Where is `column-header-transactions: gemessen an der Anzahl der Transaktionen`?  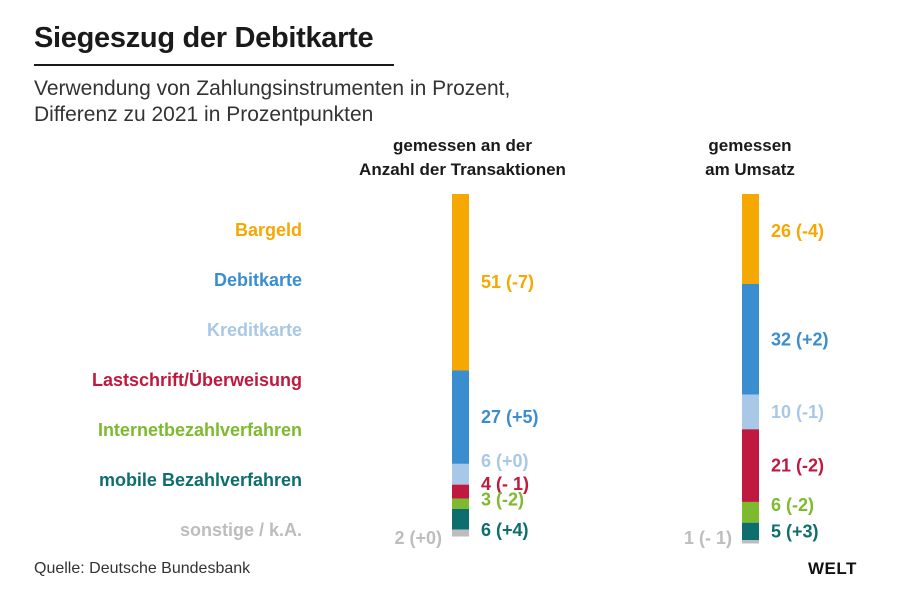 column-header-transactions: gemessen an der Anzahl der Transaktionen is located at coordinates (462, 158).